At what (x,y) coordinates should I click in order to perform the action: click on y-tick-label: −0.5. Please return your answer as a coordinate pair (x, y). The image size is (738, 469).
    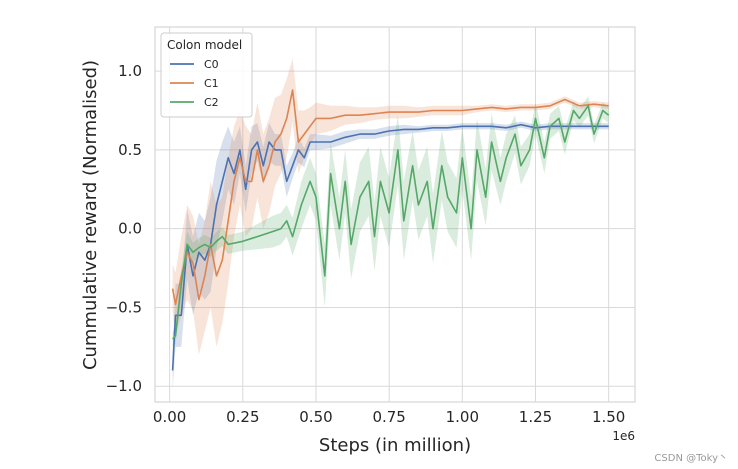
    Looking at the image, I should click on (124, 307).